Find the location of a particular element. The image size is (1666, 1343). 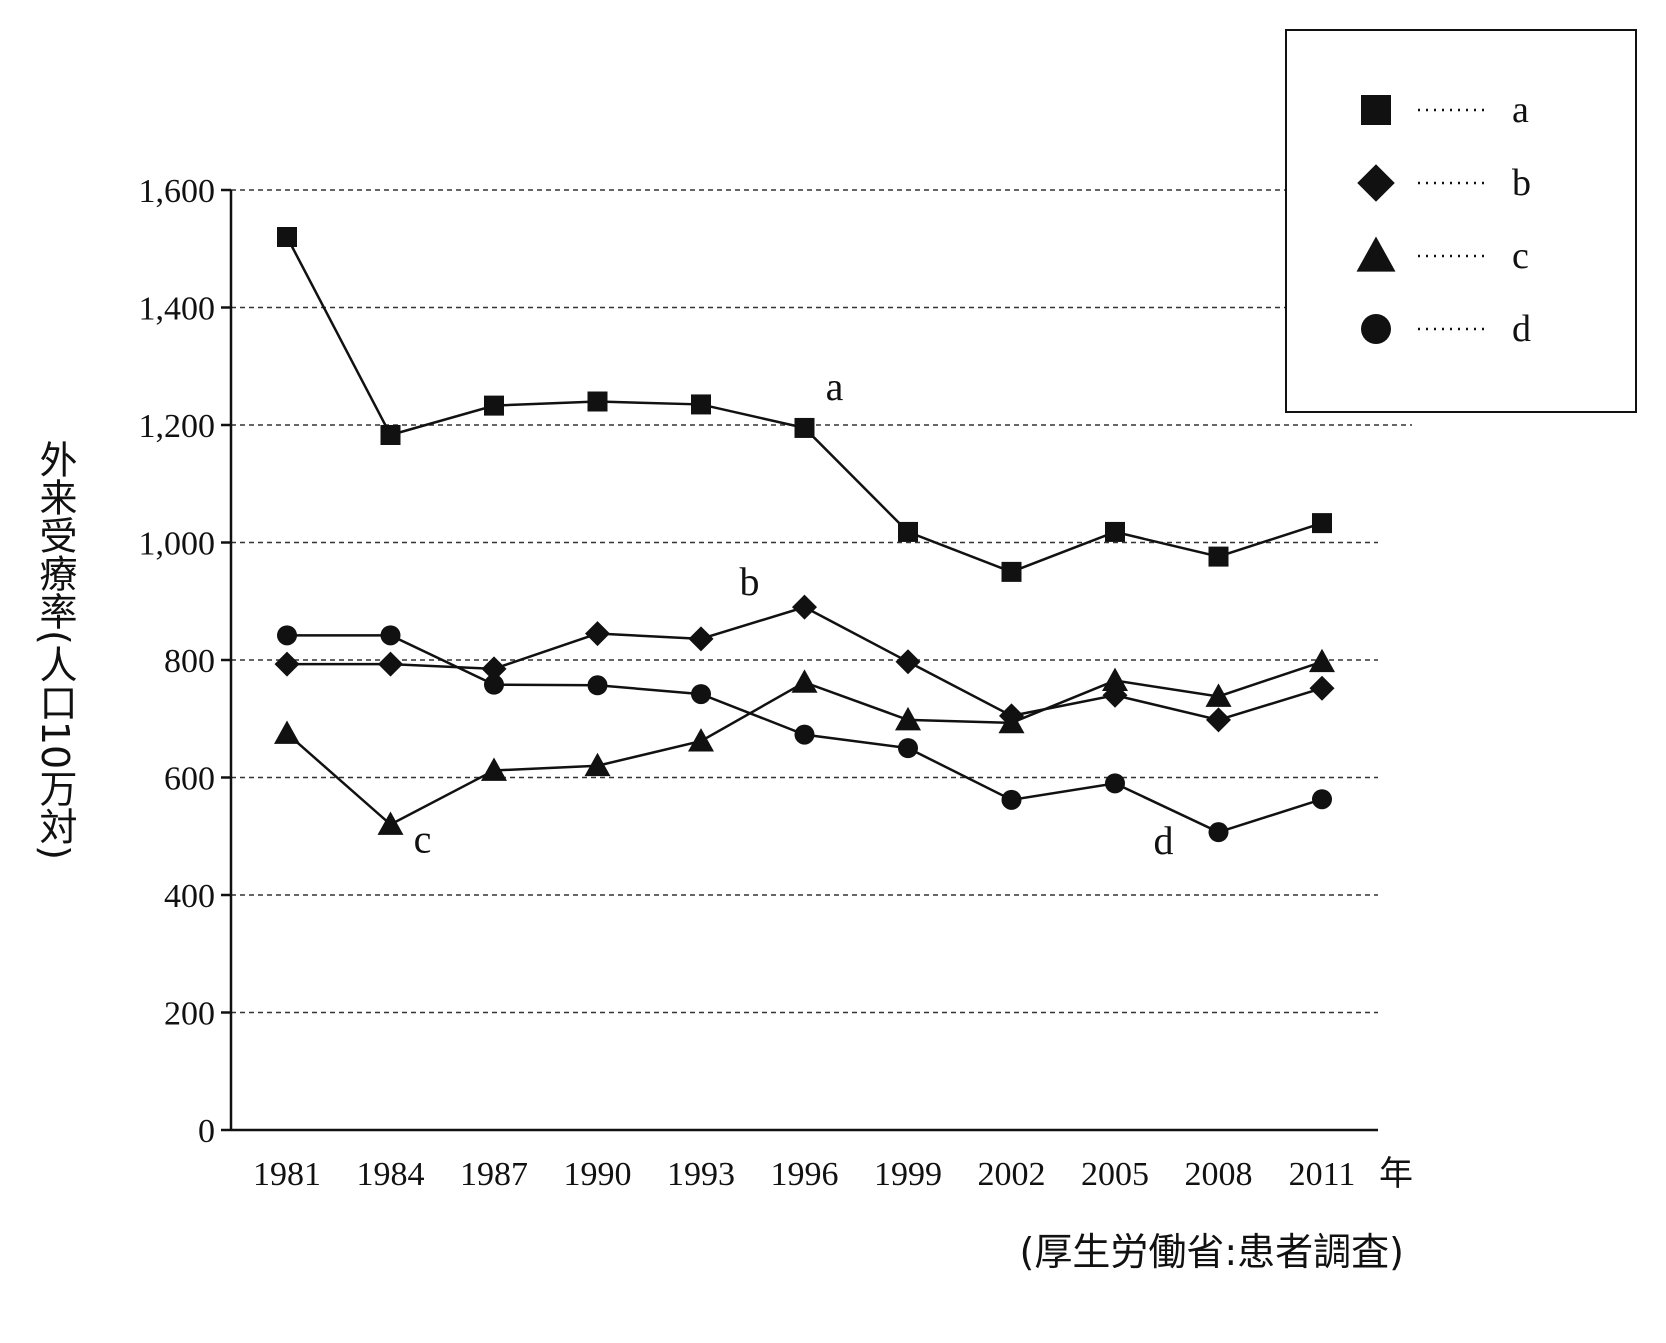

y-tick-label: 200 is located at coordinates (189, 1014).